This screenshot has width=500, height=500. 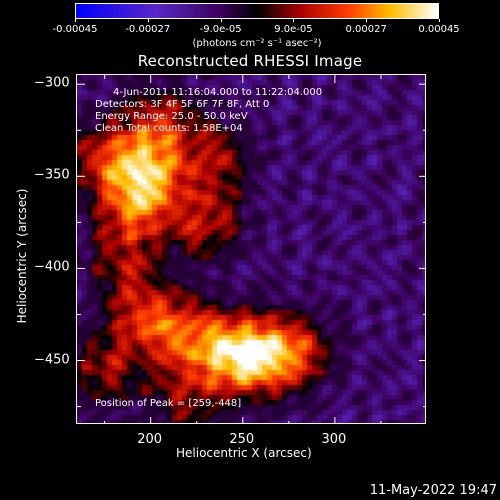 What do you see at coordinates (22, 256) in the screenshot?
I see `y-axis-label: Heliocentric Y (arcsec)` at bounding box center [22, 256].